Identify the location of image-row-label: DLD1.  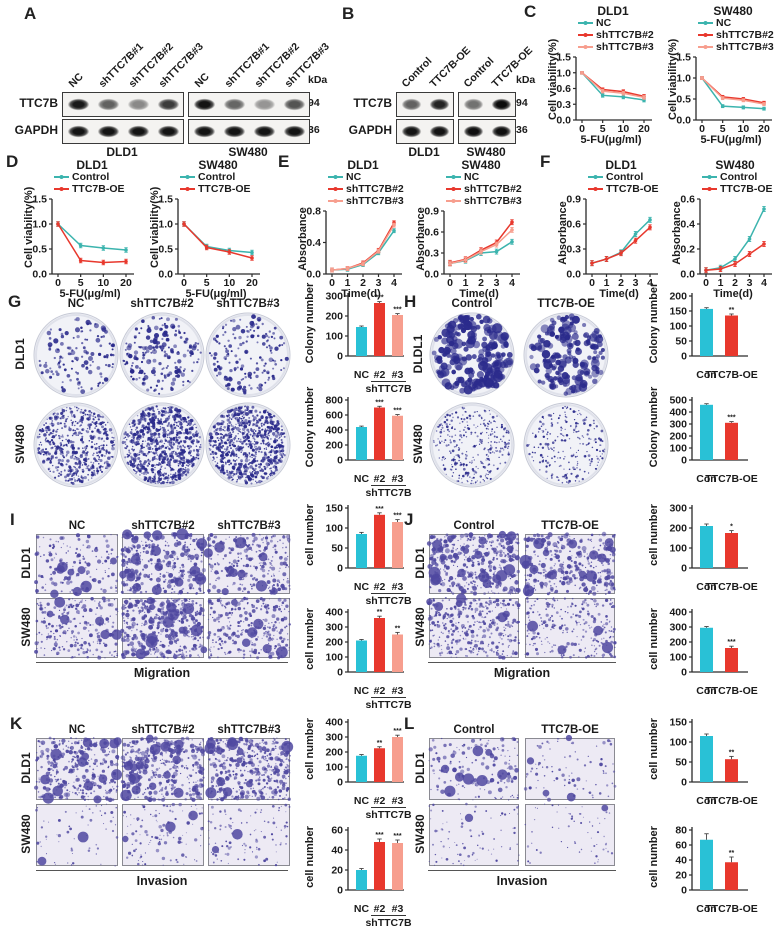
(20, 354).